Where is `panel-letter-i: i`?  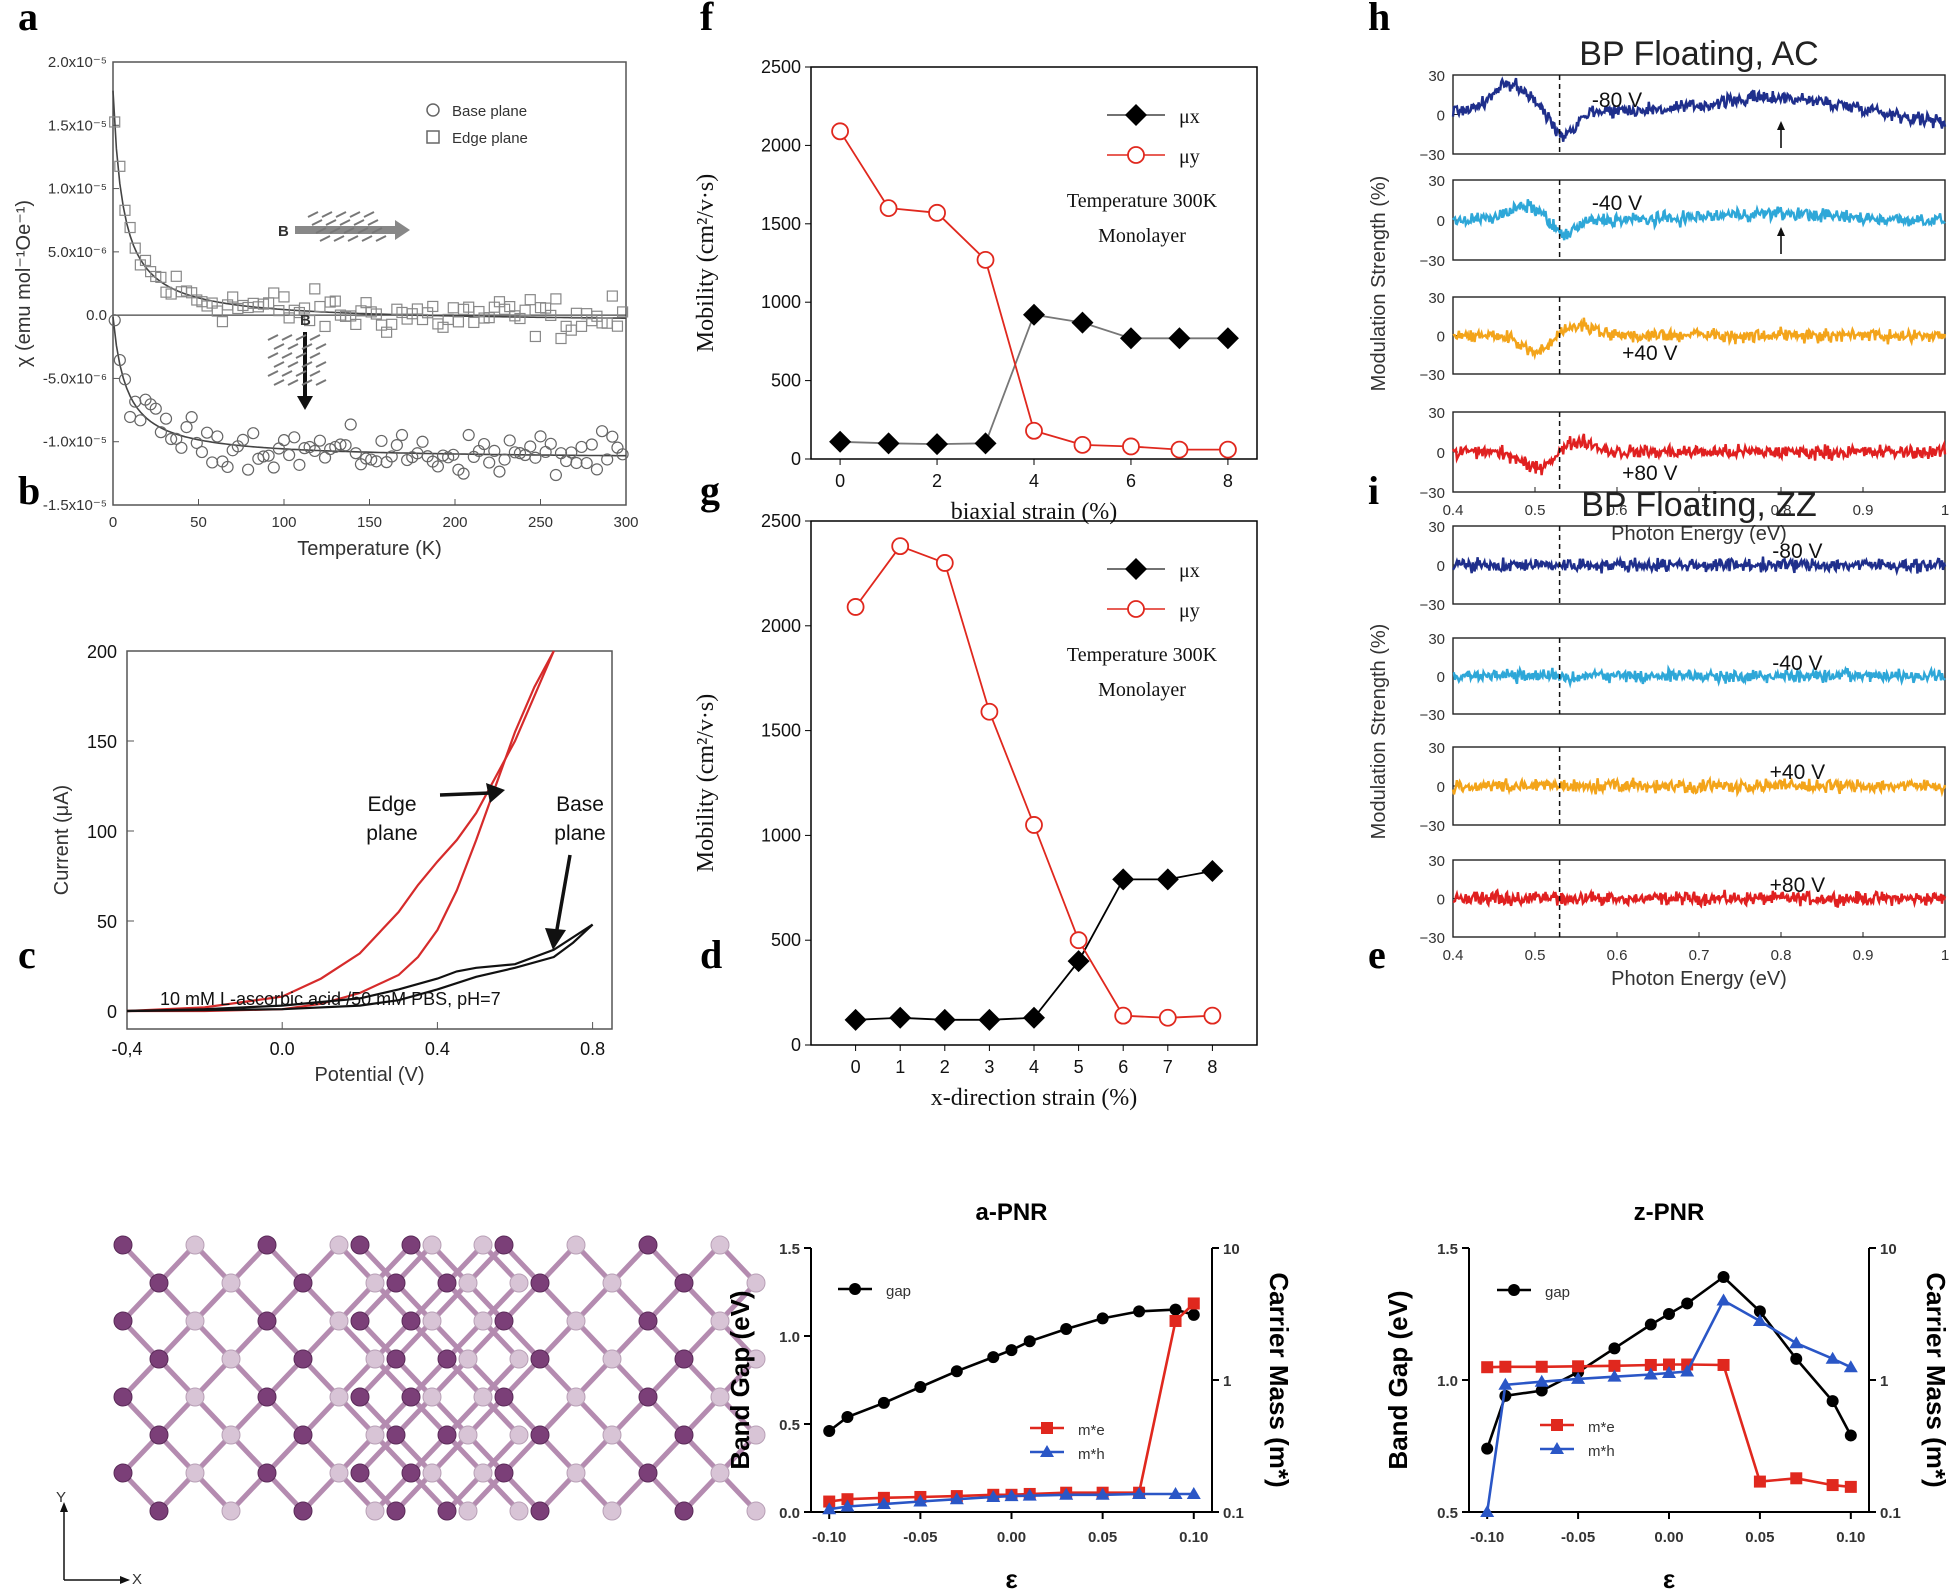
panel-letter-i: i is located at coordinates (1373, 490).